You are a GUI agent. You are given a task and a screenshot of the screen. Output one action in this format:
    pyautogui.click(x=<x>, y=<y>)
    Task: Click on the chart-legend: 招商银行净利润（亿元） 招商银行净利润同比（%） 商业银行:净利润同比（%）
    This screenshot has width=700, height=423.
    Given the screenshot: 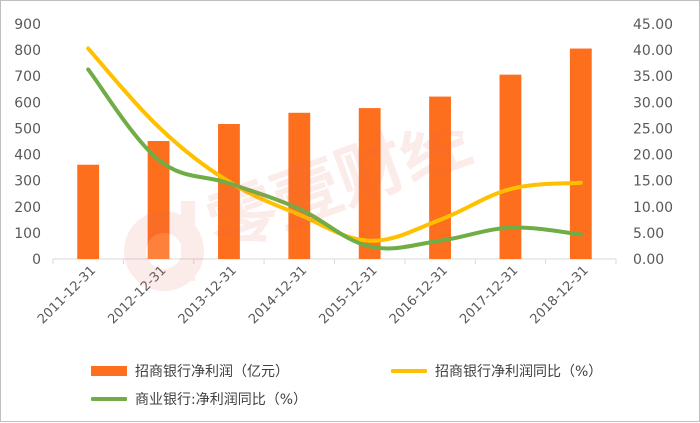 What is the action you would take?
    pyautogui.click(x=371, y=383)
    